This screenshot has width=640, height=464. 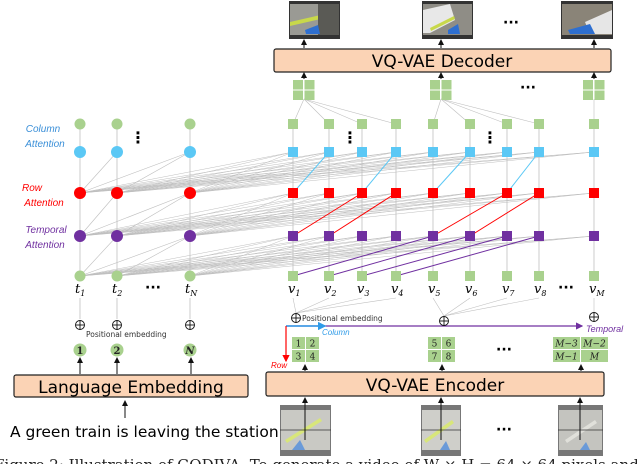 I want to click on temporal-attention-label-1: Temporal, so click(x=46, y=230).